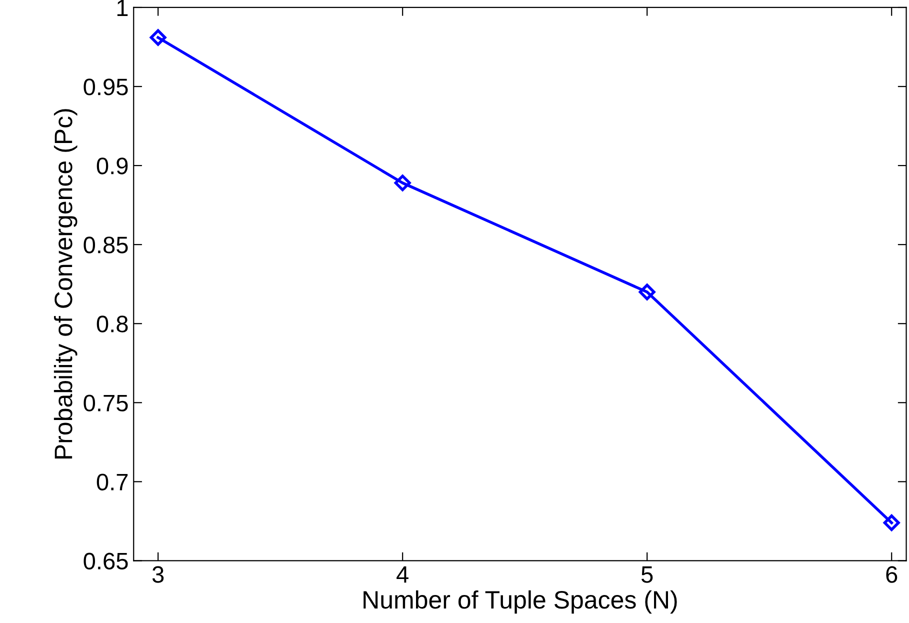  I want to click on y-tick-label: 0.85, so click(106, 245).